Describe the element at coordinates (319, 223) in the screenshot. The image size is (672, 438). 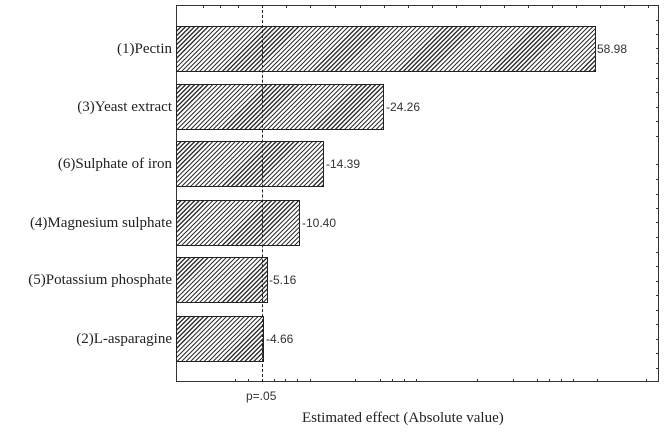
I see `value-label: -10.40` at that location.